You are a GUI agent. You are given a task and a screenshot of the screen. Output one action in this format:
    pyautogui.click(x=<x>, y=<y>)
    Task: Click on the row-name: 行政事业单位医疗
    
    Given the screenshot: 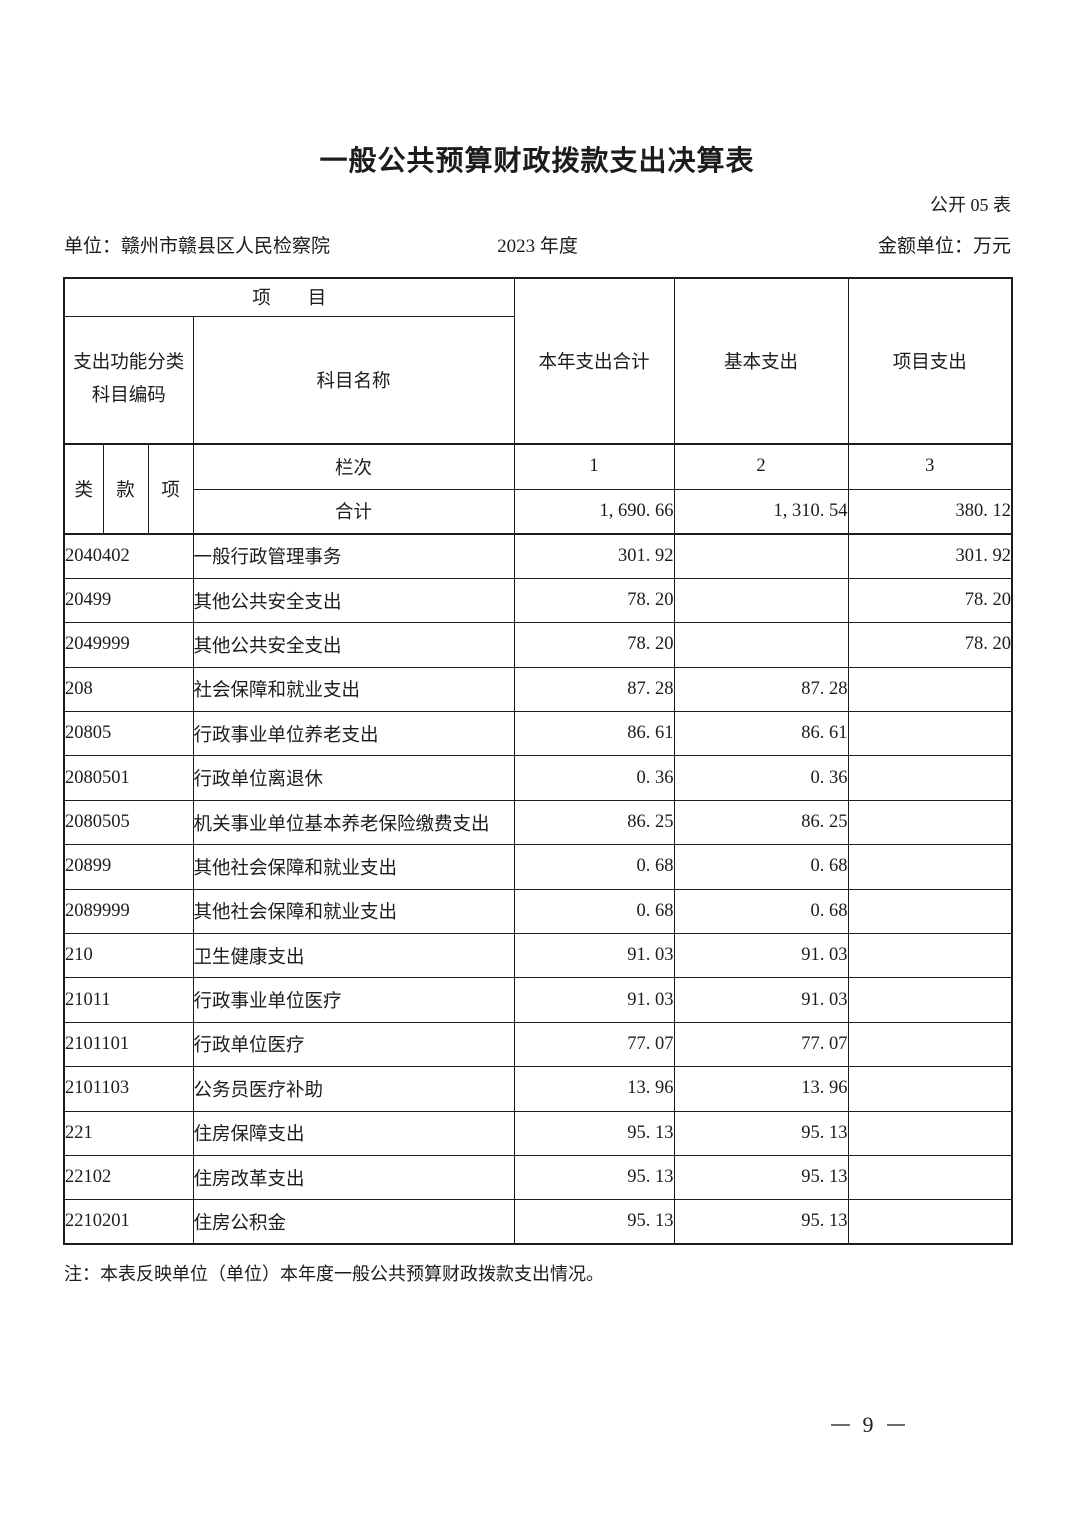 What is the action you would take?
    pyautogui.click(x=353, y=1000)
    